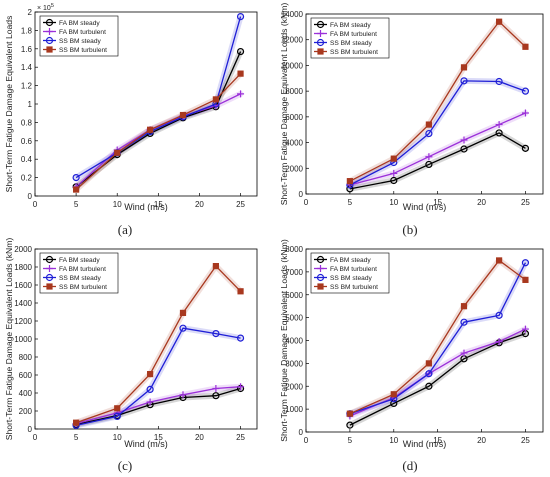  I want to click on legend-item: SS BM turbulent, so click(346, 52).